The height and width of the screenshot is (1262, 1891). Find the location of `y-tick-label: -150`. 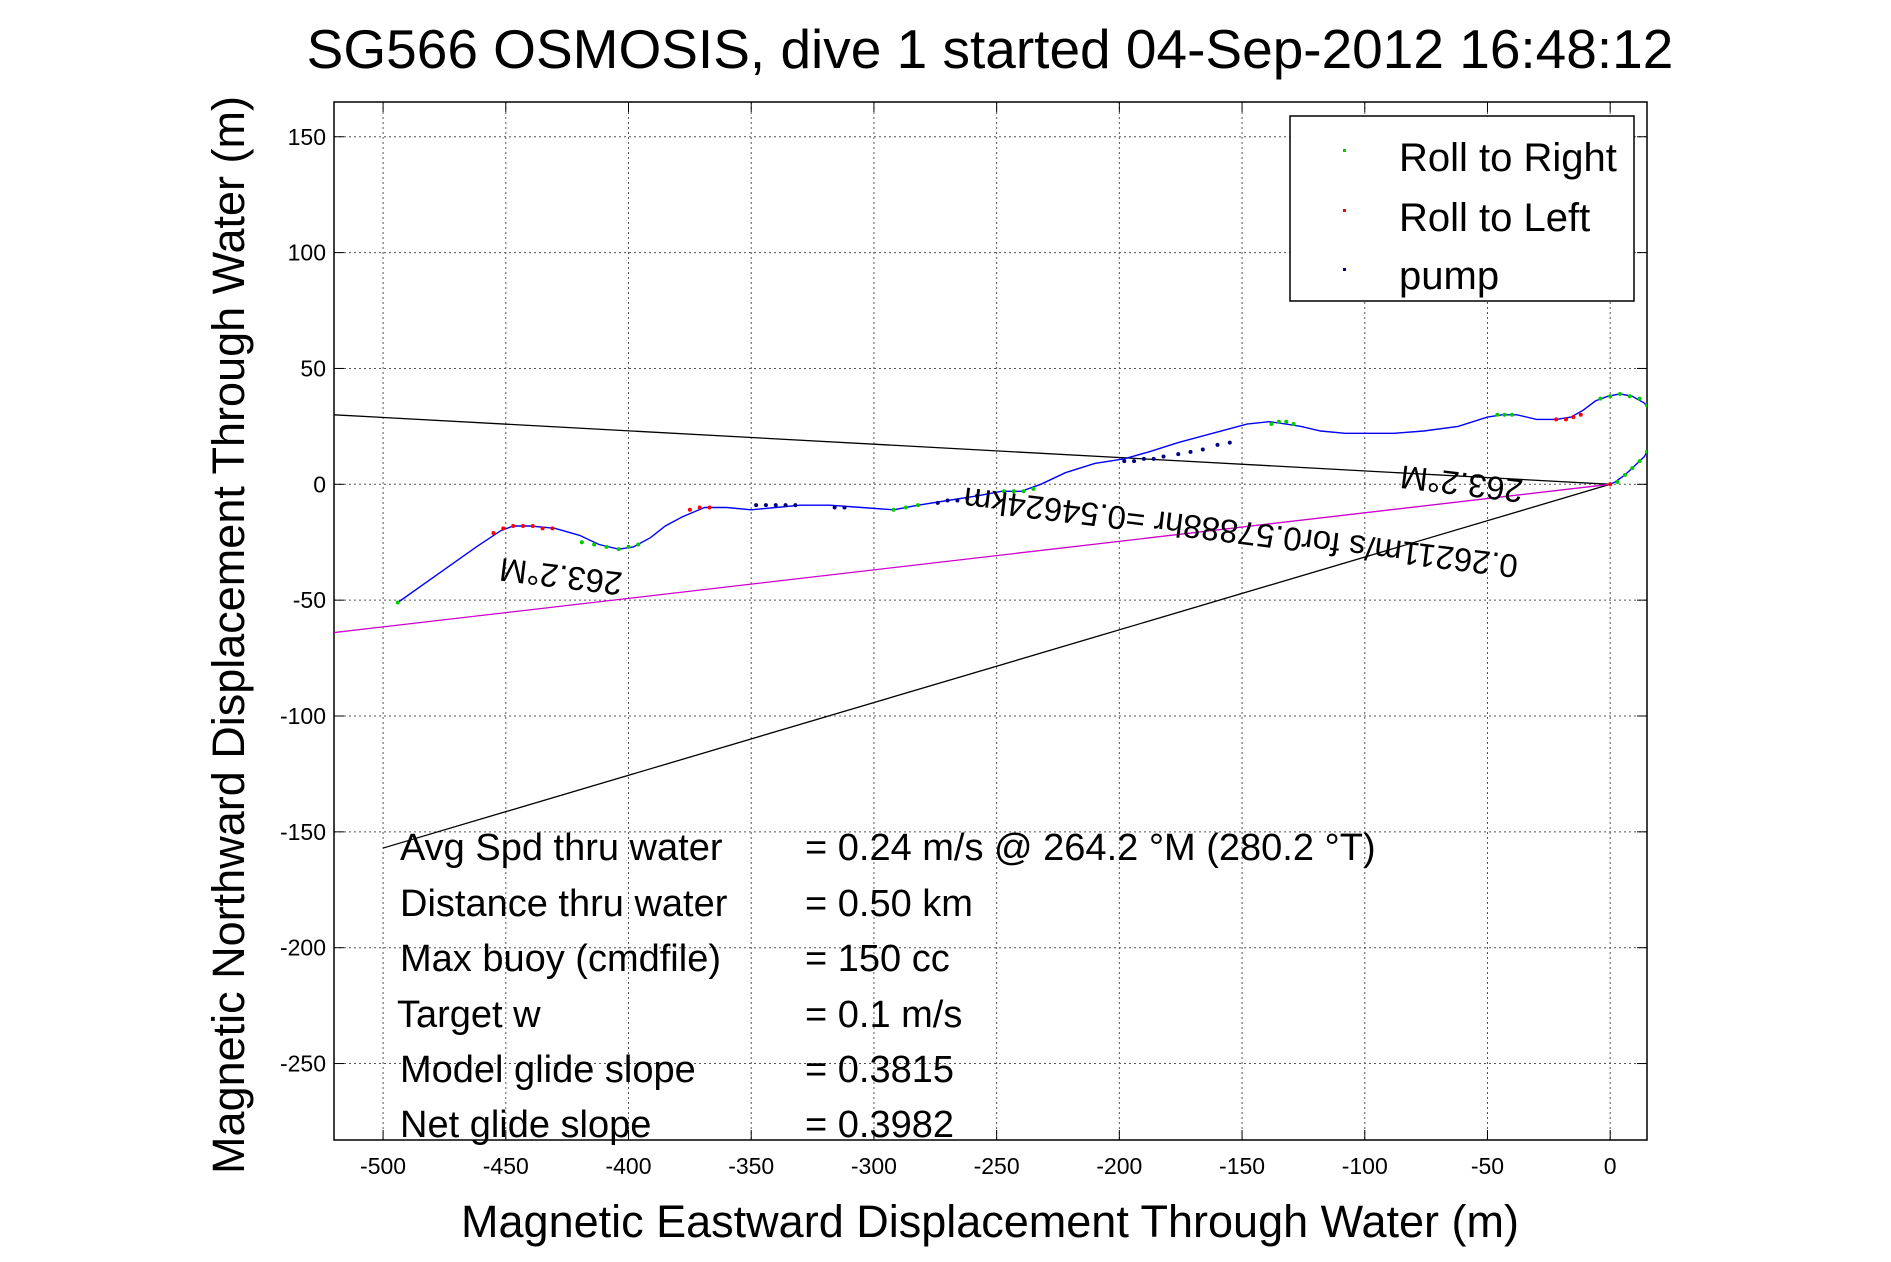

y-tick-label: -150 is located at coordinates (303, 832).